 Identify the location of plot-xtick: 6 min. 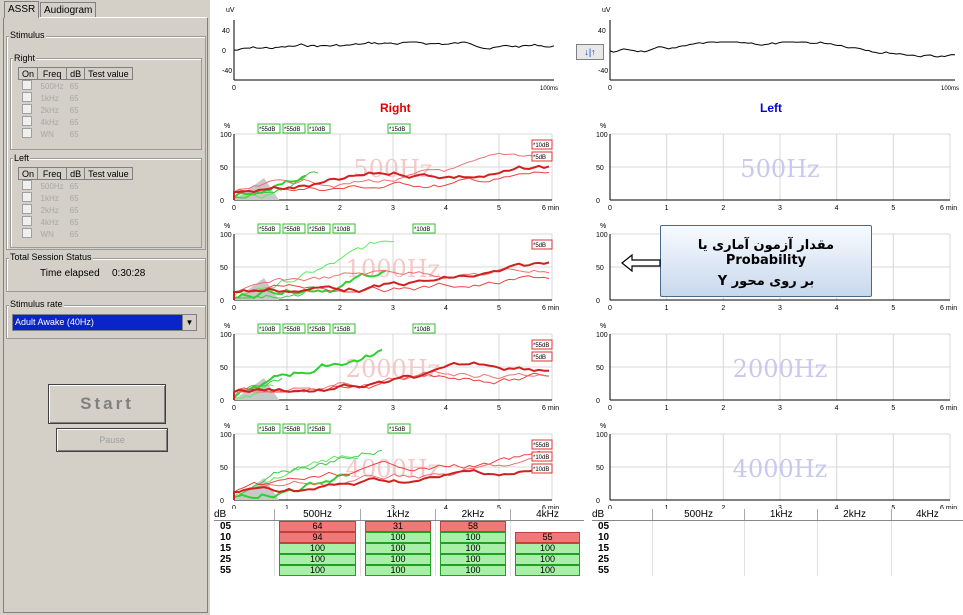
(948, 308).